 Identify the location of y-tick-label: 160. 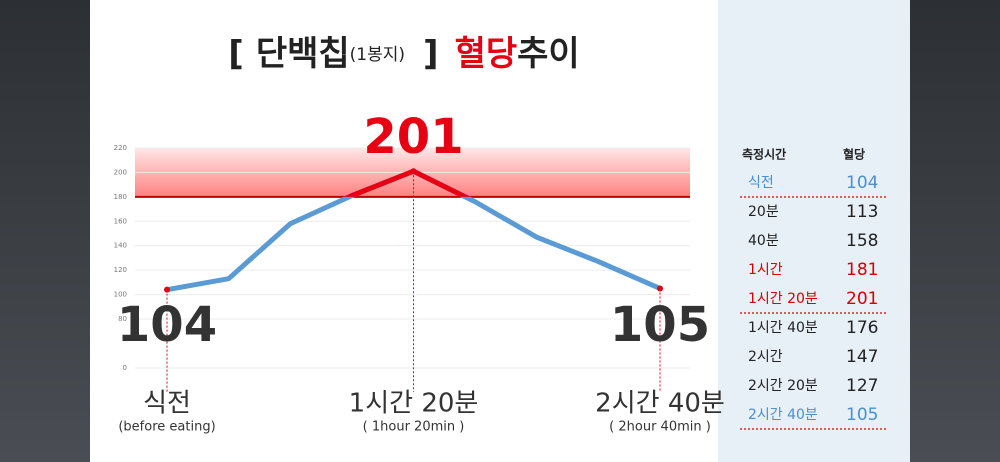
(120, 221).